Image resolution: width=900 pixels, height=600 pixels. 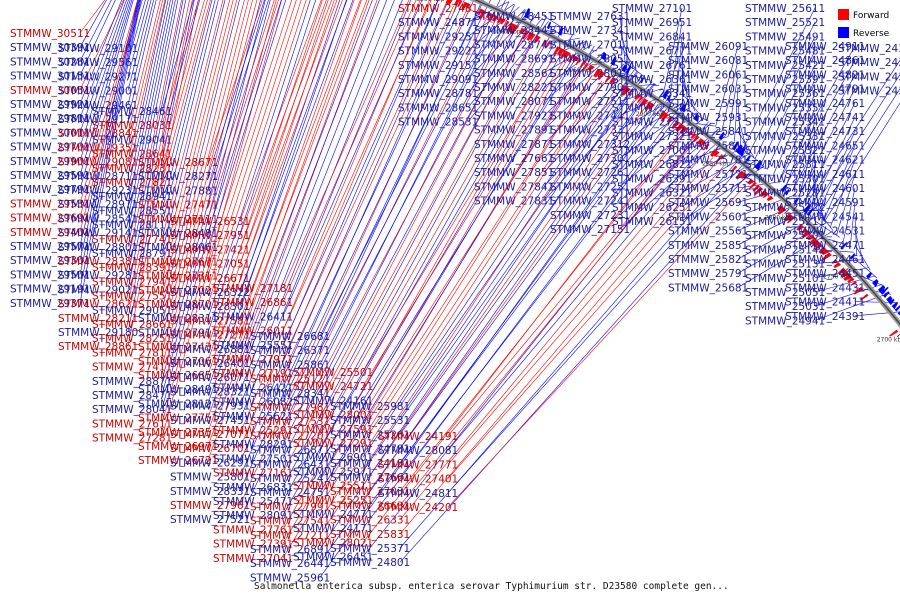 What do you see at coordinates (514, 173) in the screenshot?
I see `gene-label: STMMW_27851` at bounding box center [514, 173].